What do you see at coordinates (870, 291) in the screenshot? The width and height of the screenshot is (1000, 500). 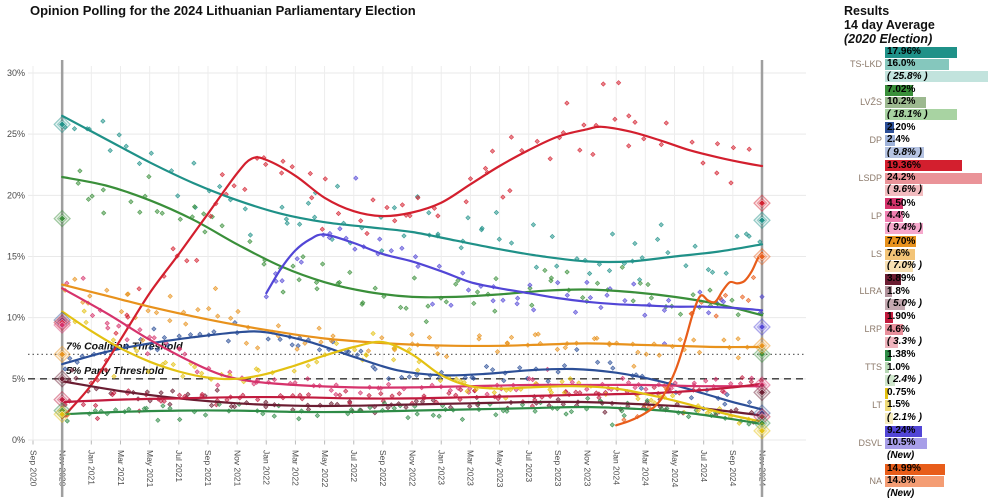 I see `party-label: LLRA` at bounding box center [870, 291].